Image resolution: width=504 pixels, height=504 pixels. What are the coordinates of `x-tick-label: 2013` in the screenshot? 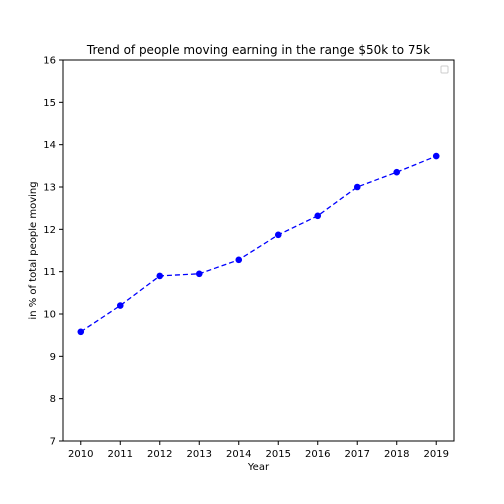 It's located at (199, 454).